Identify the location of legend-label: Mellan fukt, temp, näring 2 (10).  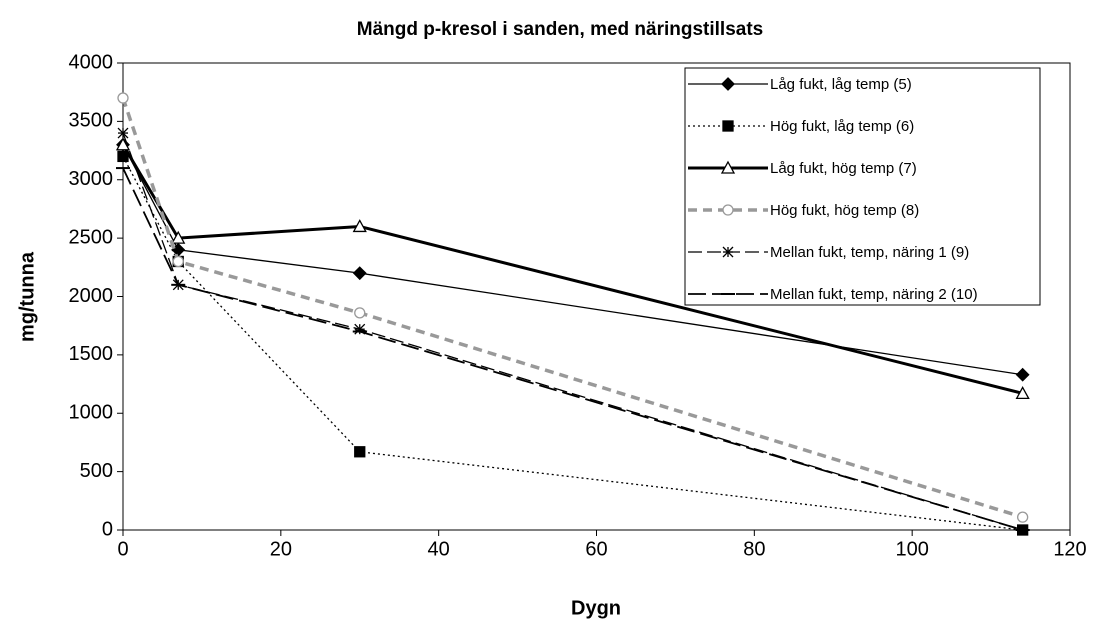
(874, 294).